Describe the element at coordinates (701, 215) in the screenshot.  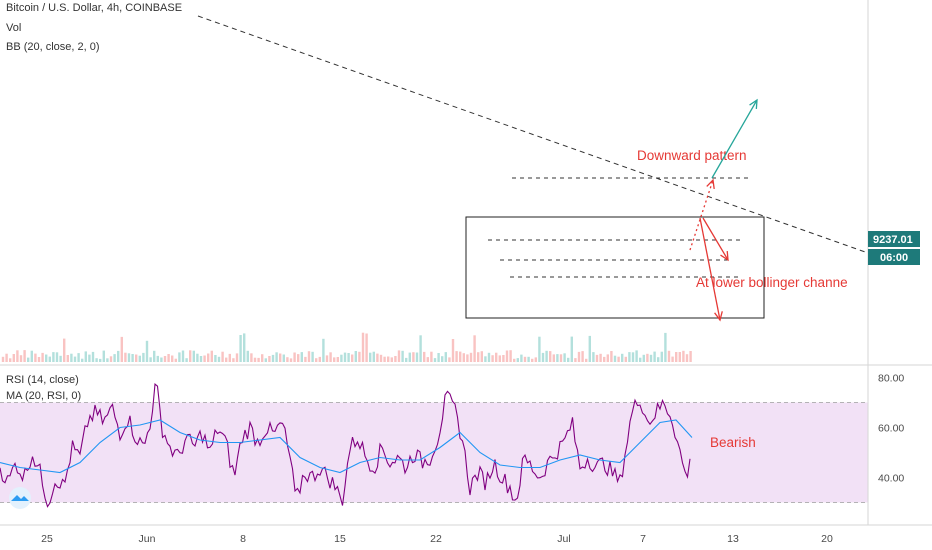
I see `retest-arrow` at that location.